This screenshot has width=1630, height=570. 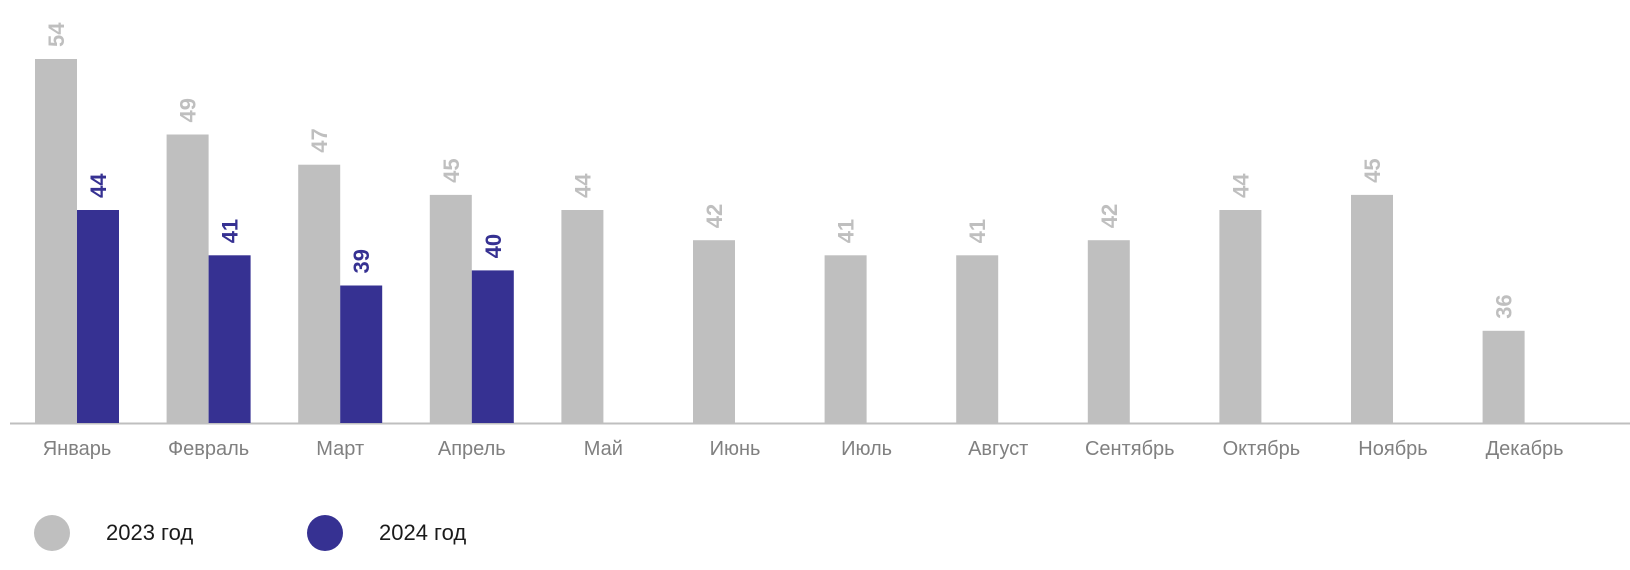 What do you see at coordinates (361, 261) in the screenshot?
I see `data-label-2024: 39` at bounding box center [361, 261].